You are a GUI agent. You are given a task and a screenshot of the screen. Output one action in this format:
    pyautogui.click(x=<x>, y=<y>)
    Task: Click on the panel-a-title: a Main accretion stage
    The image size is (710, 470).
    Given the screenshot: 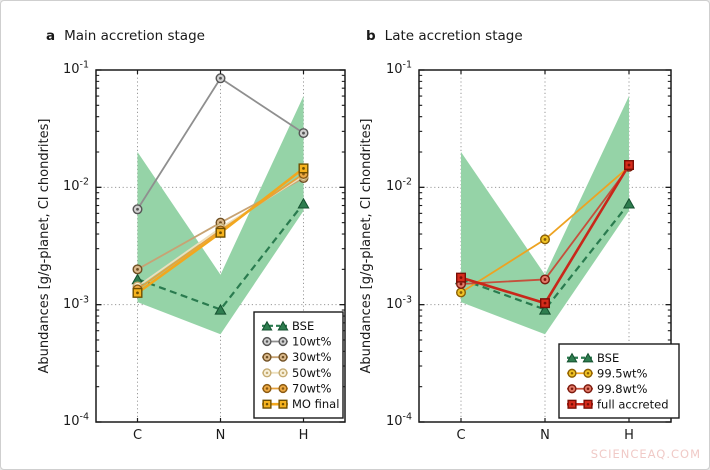 What is the action you would take?
    pyautogui.click(x=125, y=36)
    